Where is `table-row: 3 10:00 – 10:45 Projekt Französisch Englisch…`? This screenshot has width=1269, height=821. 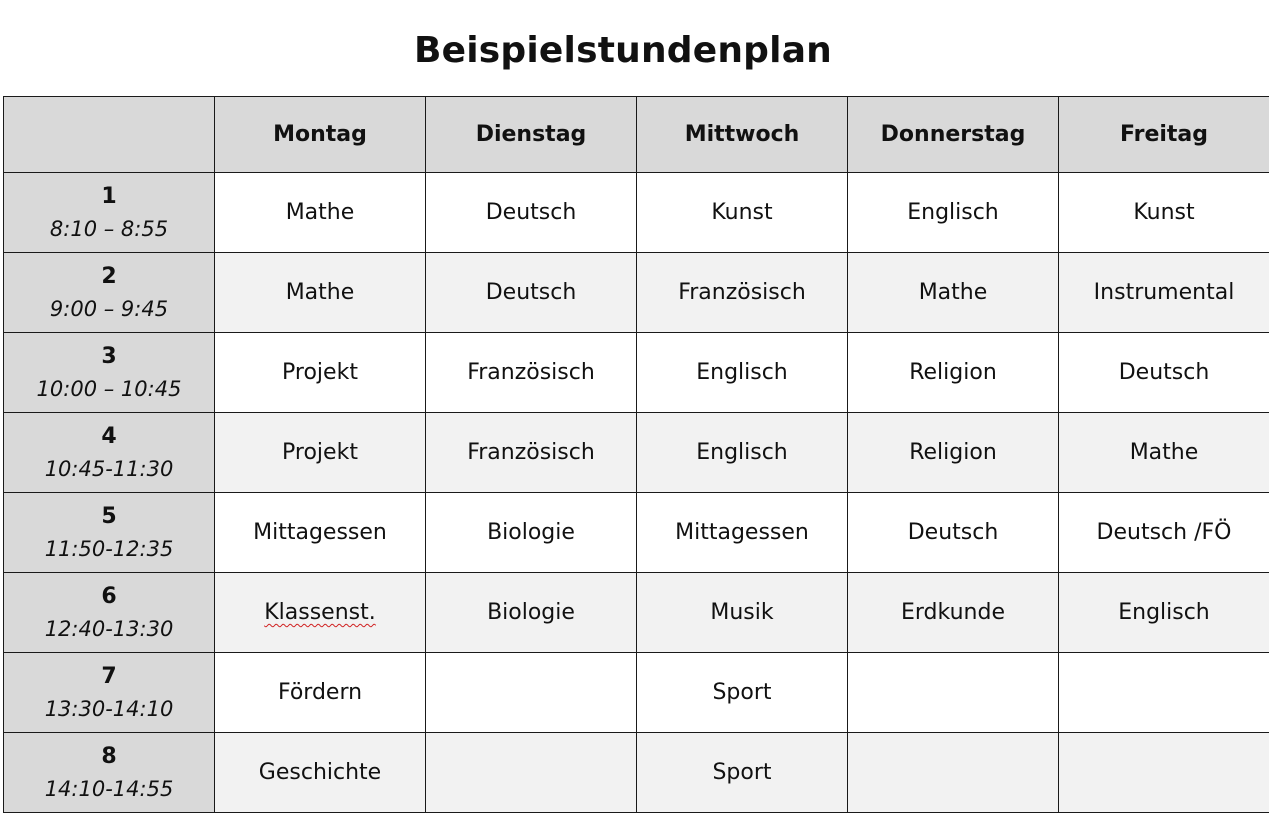 table-row: 3 10:00 – 10:45 Projekt Französisch Englisch… is located at coordinates (636, 372).